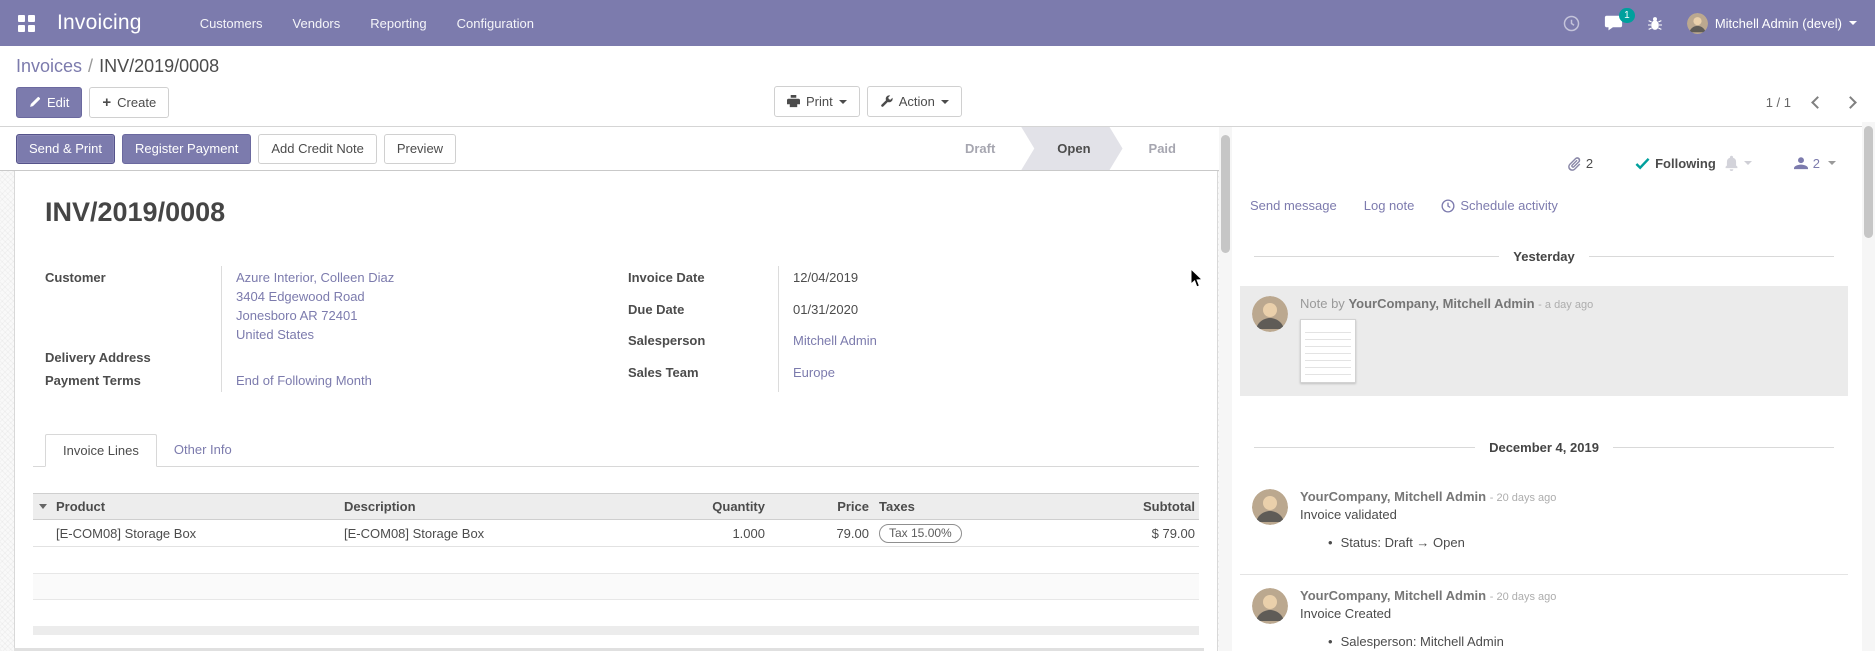 This screenshot has height=651, width=1875. Describe the element at coordinates (316, 23) in the screenshot. I see `menu-vendors: Vendors` at that location.